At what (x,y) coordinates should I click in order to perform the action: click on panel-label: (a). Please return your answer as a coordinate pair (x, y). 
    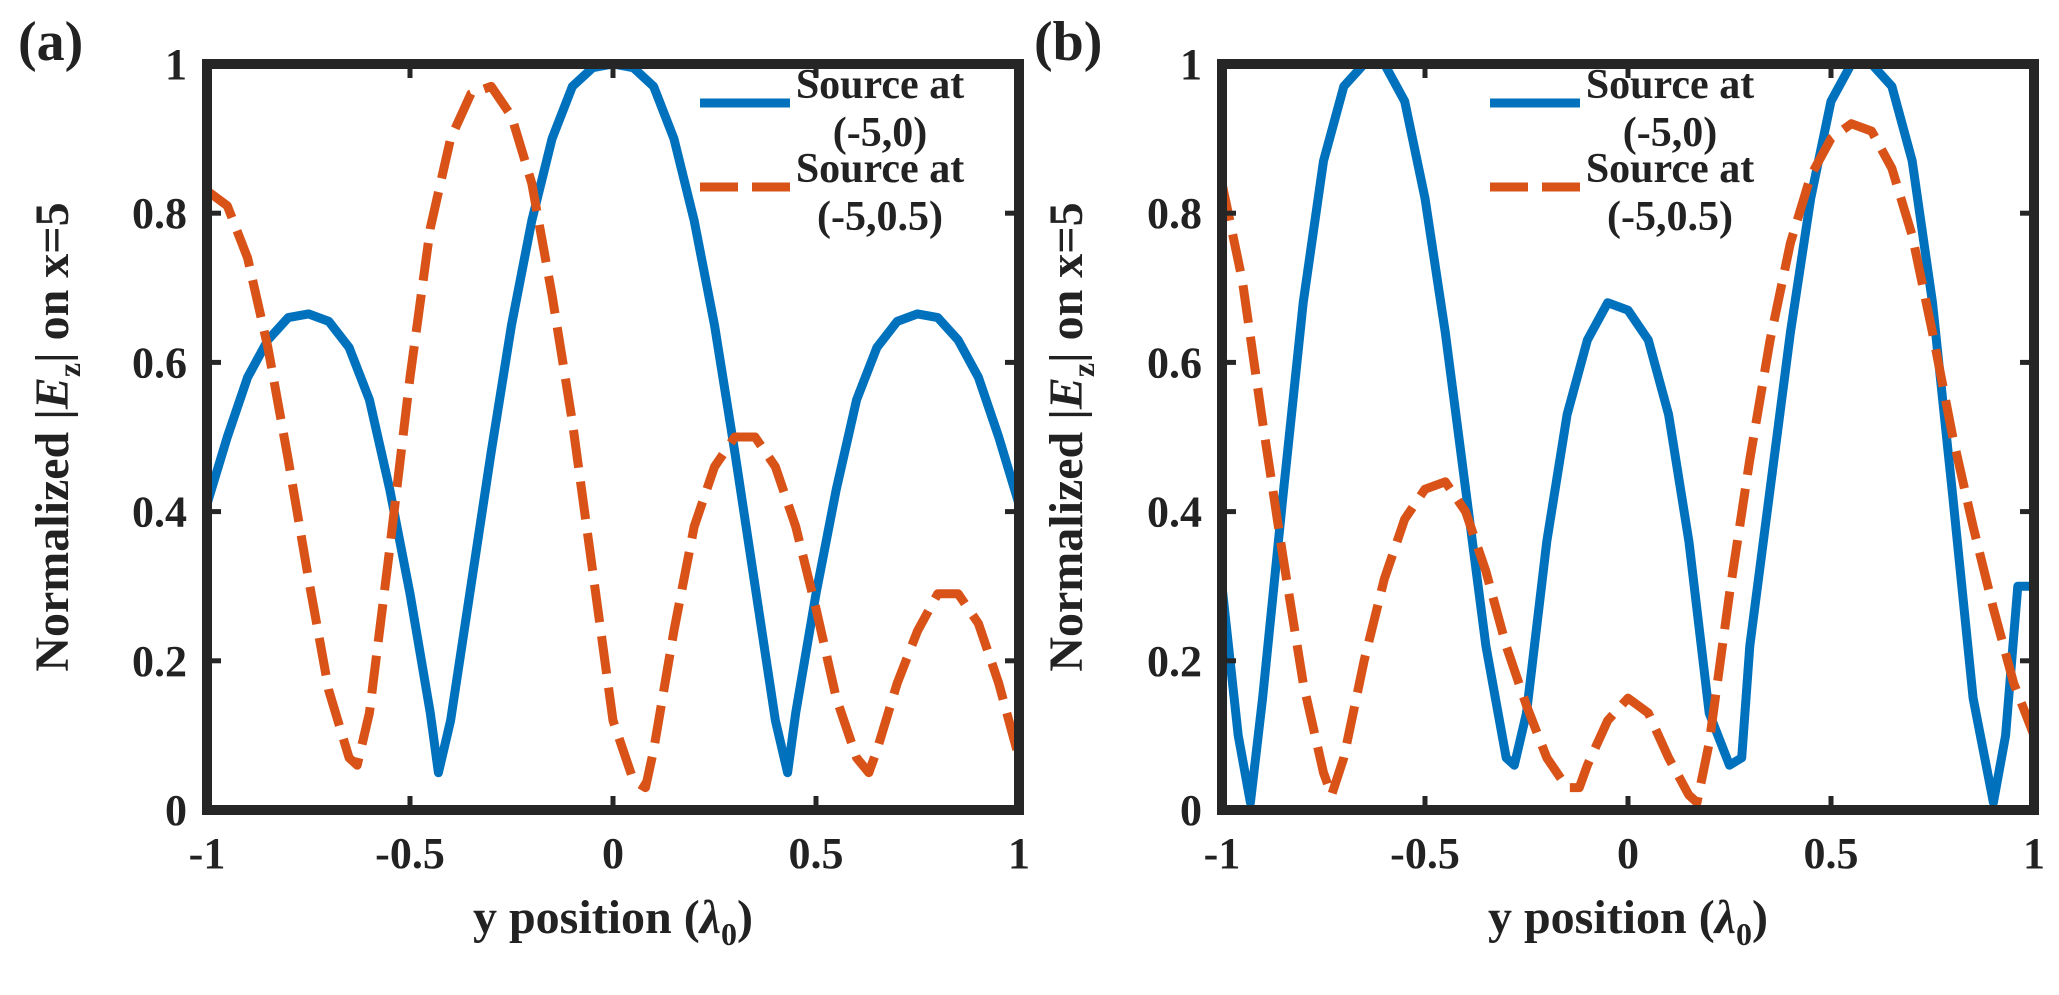
    Looking at the image, I should click on (50, 42).